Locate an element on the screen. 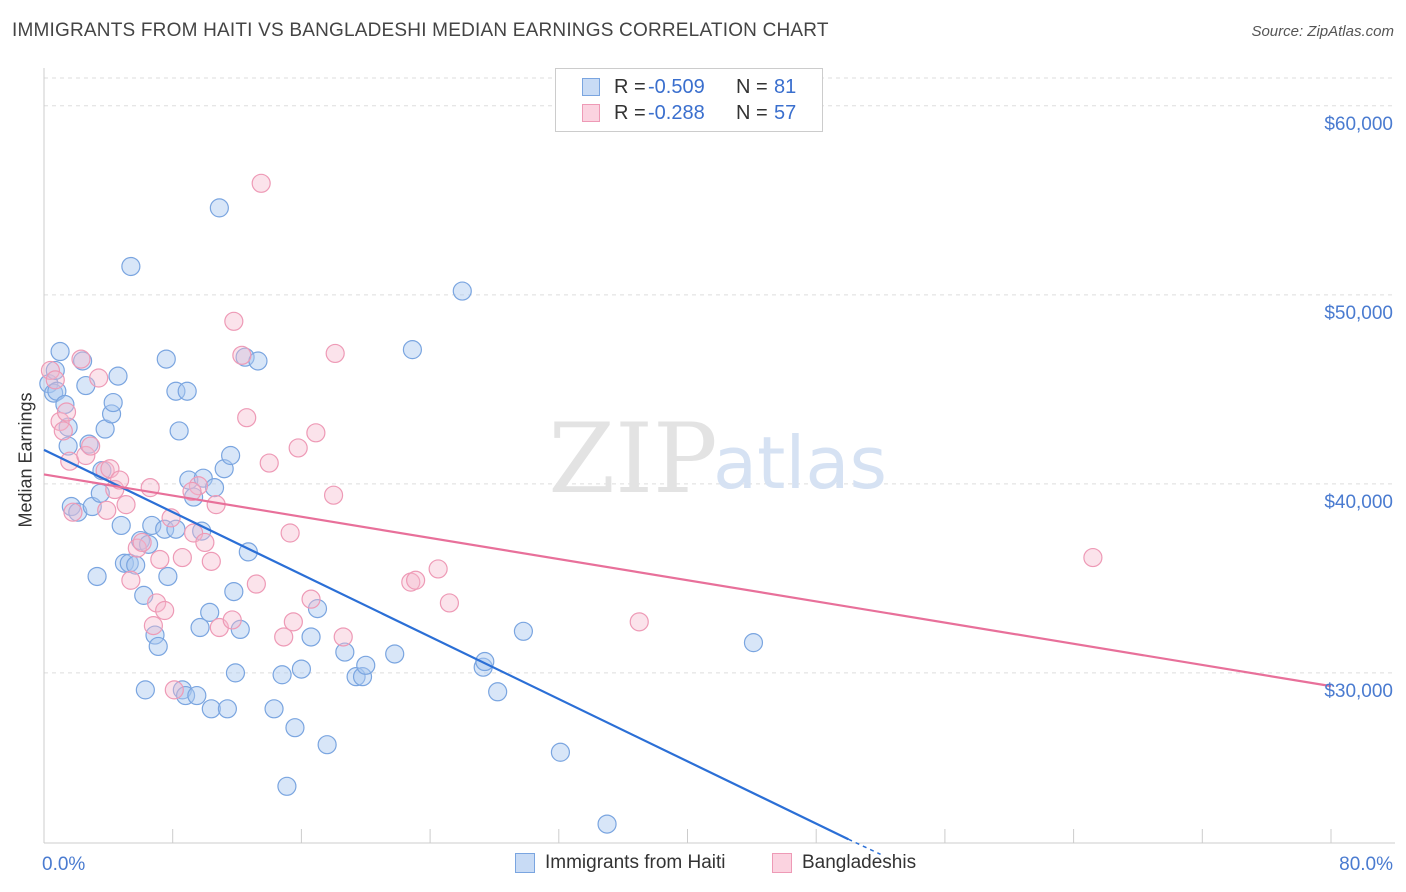 This screenshot has height=892, width=1406. bottom-legend-label-bangladeshi: Bangladeshis is located at coordinates (859, 862).